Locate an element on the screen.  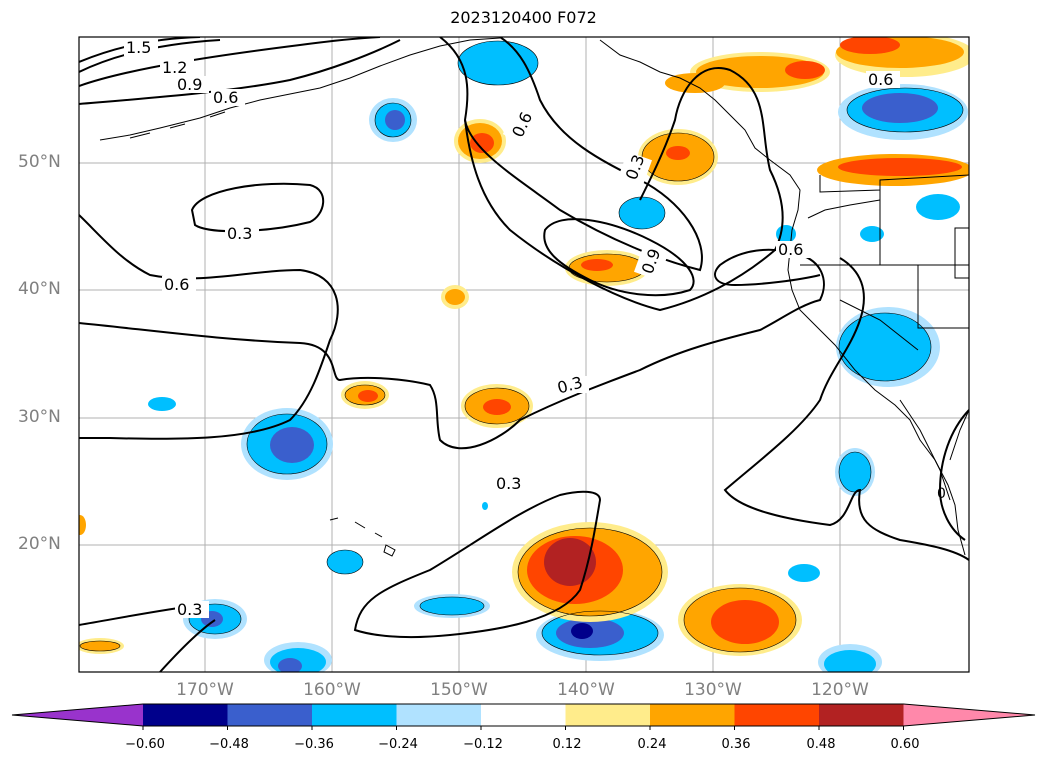
colorbar-tick-label: 0.60 is located at coordinates (905, 744).